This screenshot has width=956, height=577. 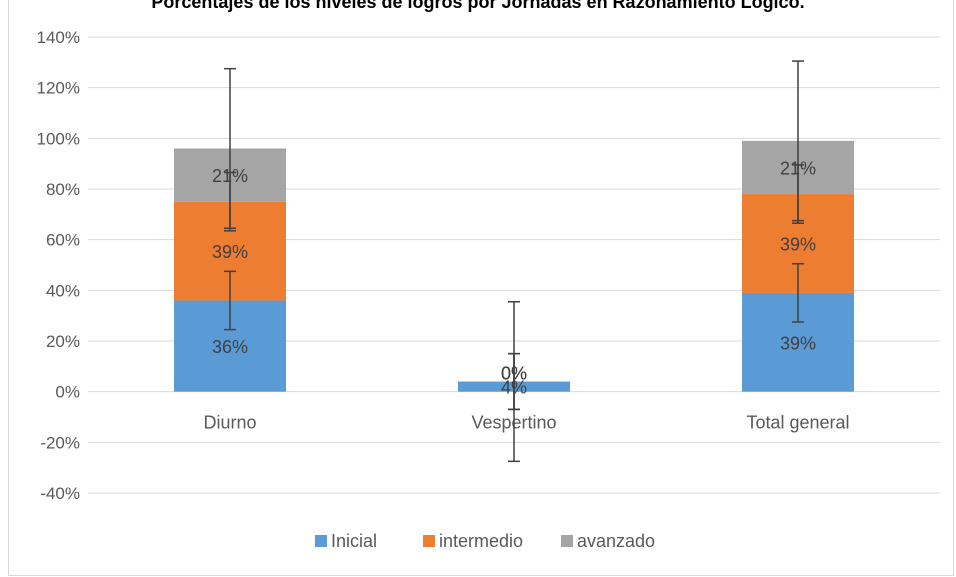 What do you see at coordinates (616, 541) in the screenshot?
I see `legend-label: avanzado` at bounding box center [616, 541].